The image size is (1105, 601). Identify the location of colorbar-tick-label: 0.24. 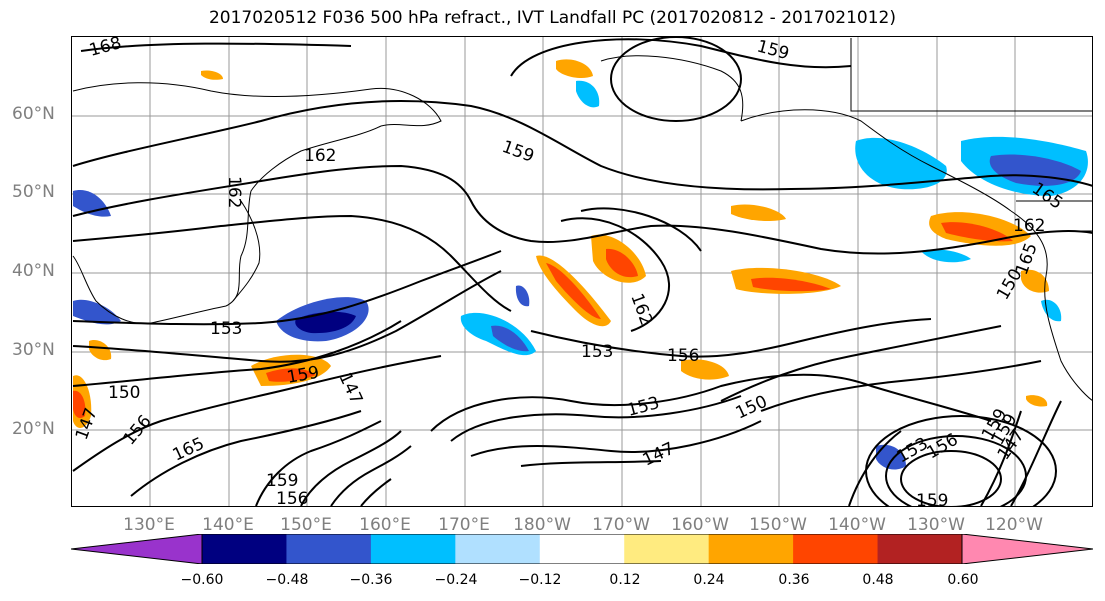
(709, 580).